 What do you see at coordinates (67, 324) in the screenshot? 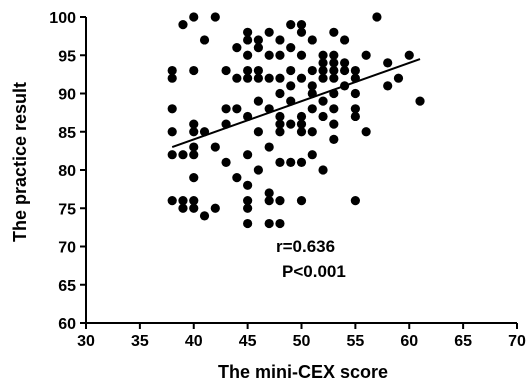
I see `y-tick-label: 60` at bounding box center [67, 324].